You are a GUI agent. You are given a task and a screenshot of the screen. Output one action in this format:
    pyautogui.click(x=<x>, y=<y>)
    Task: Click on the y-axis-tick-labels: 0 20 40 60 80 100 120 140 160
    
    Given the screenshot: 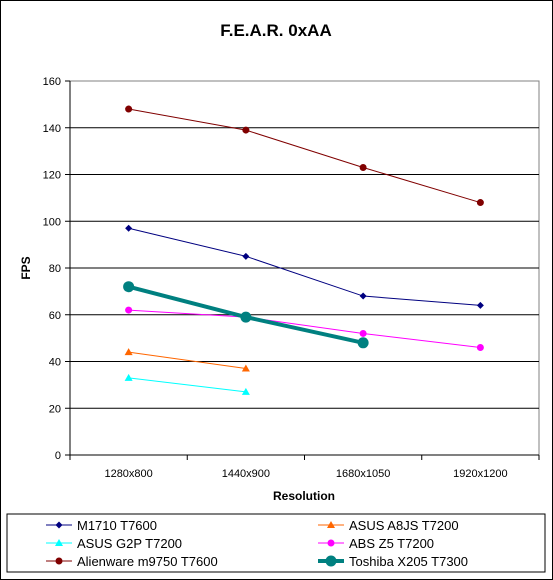 What is the action you would take?
    pyautogui.click(x=56, y=269)
    